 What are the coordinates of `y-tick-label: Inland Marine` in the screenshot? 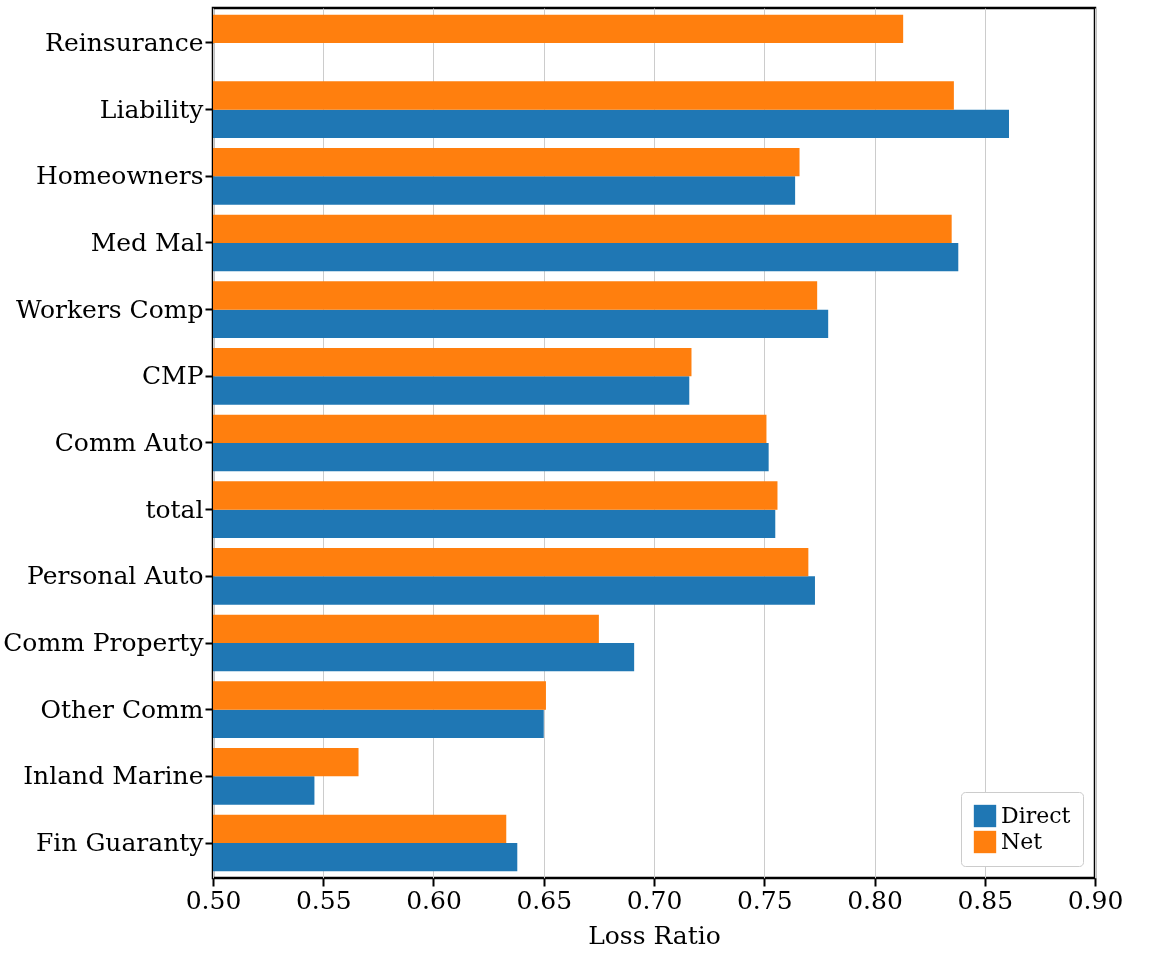 It's located at (113, 776).